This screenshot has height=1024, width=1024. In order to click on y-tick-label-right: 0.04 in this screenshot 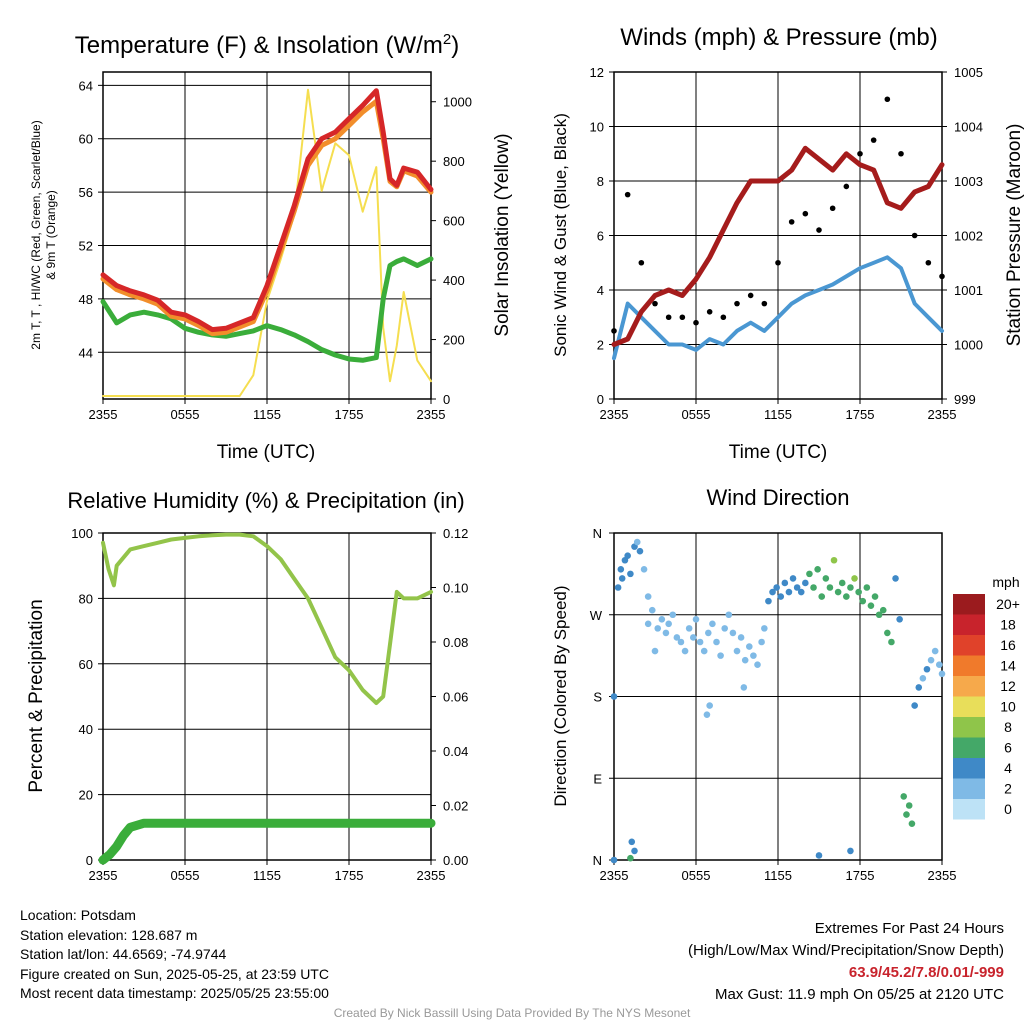, I will do `click(455, 751)`.